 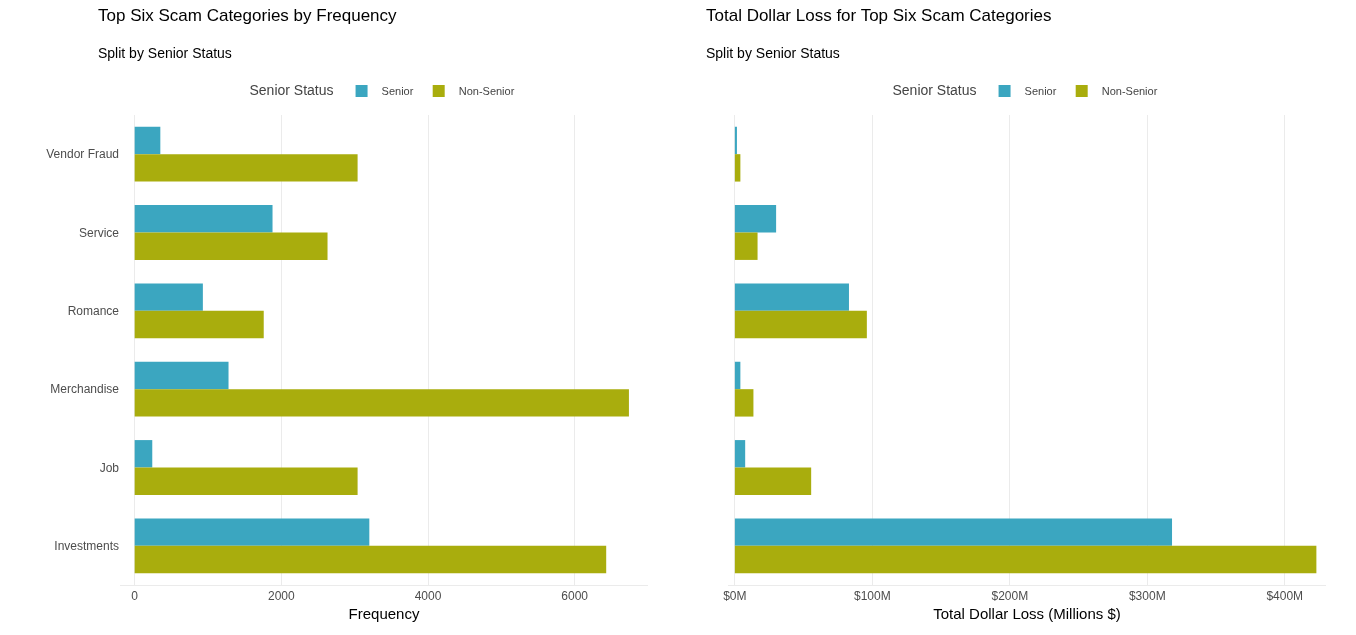 What do you see at coordinates (135, 596) in the screenshot?
I see `x-tick-label: 0` at bounding box center [135, 596].